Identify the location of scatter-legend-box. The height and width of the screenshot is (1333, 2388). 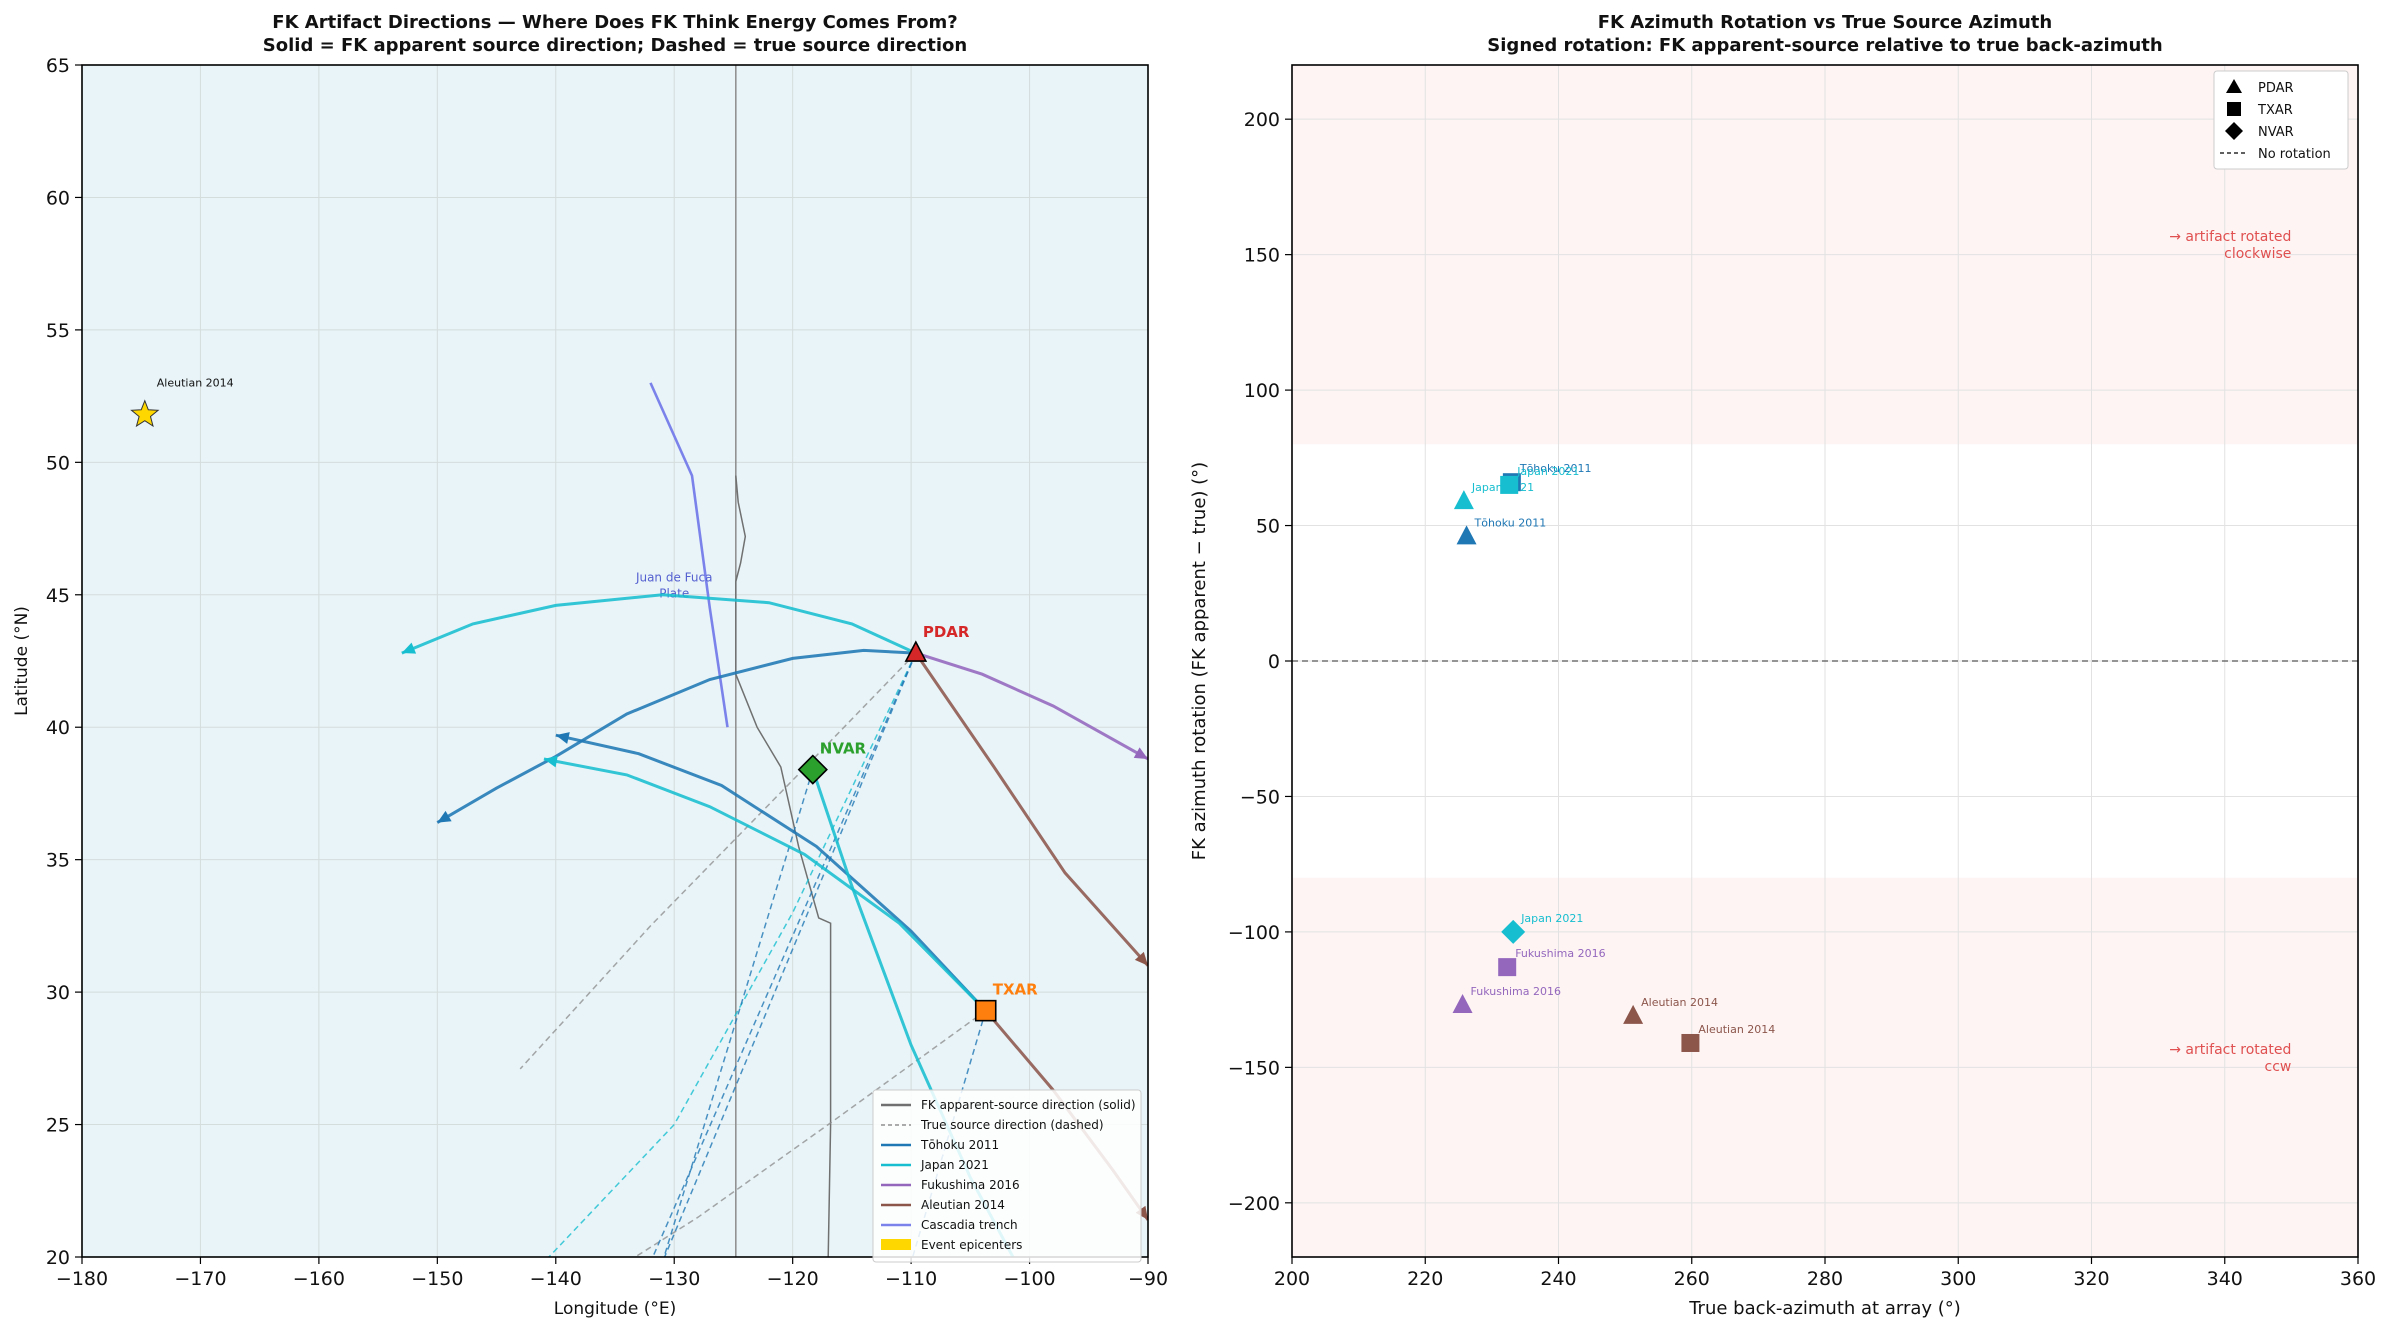
(2281, 120).